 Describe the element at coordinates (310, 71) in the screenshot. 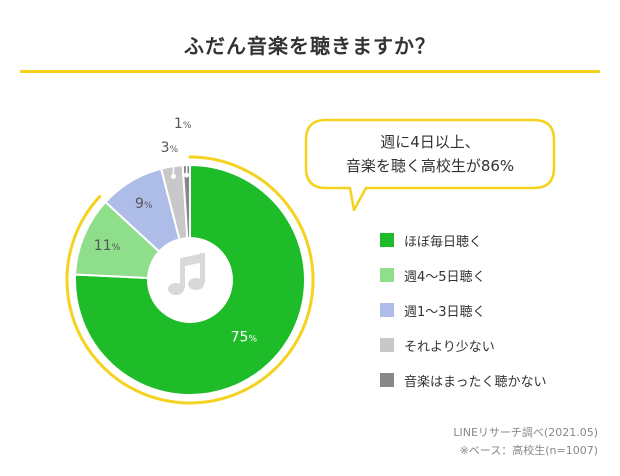

I see `title-underline` at that location.